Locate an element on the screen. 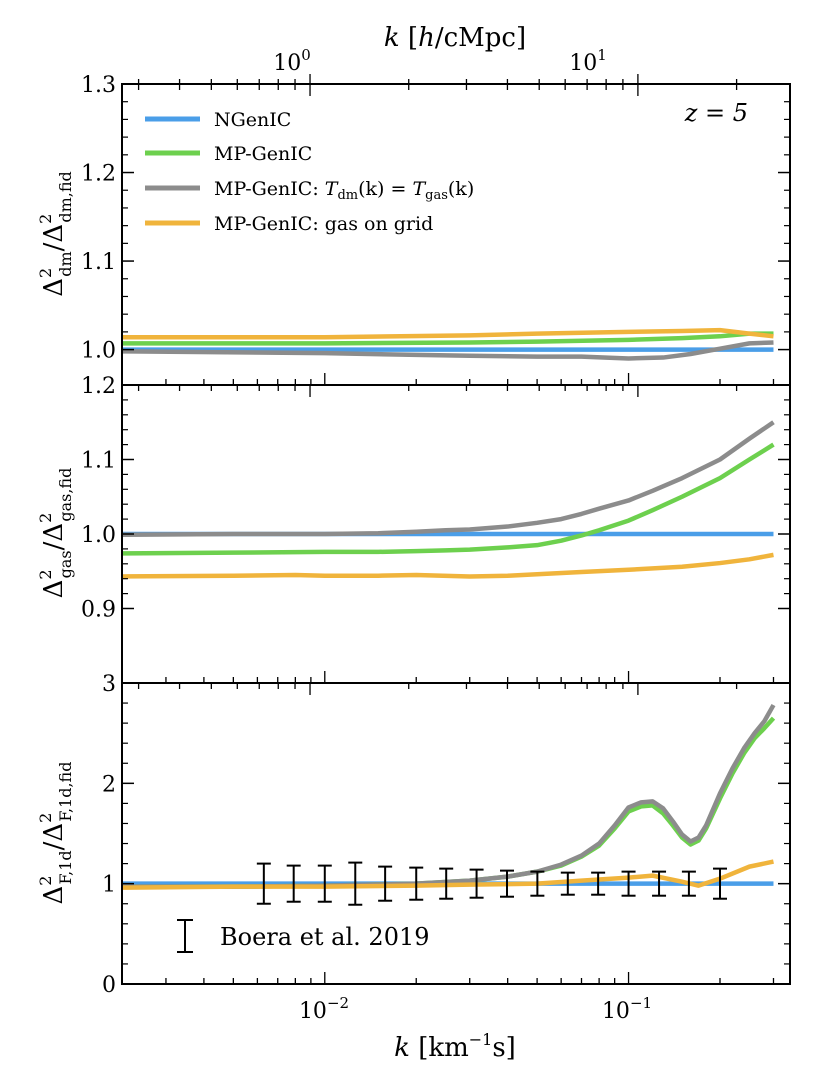 The height and width of the screenshot is (1068, 830). y-tick-label: 1 is located at coordinates (109, 885).